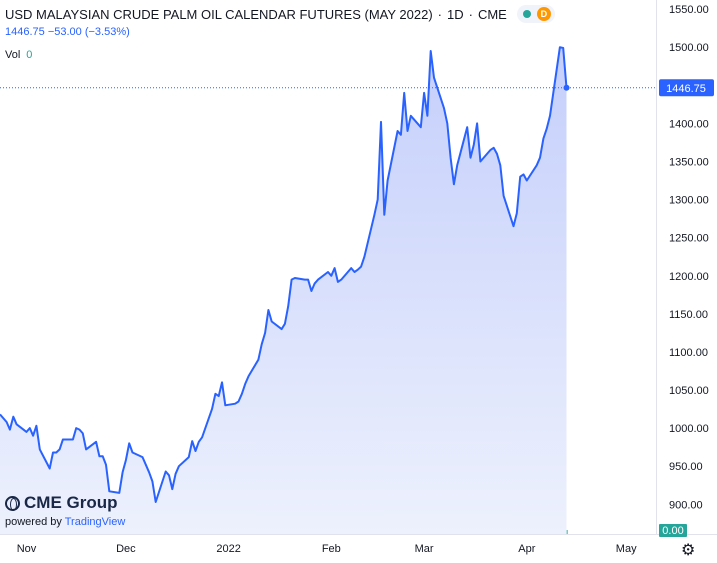 The width and height of the screenshot is (717, 563). What do you see at coordinates (126, 549) in the screenshot?
I see `time-tick-label: Dec` at bounding box center [126, 549].